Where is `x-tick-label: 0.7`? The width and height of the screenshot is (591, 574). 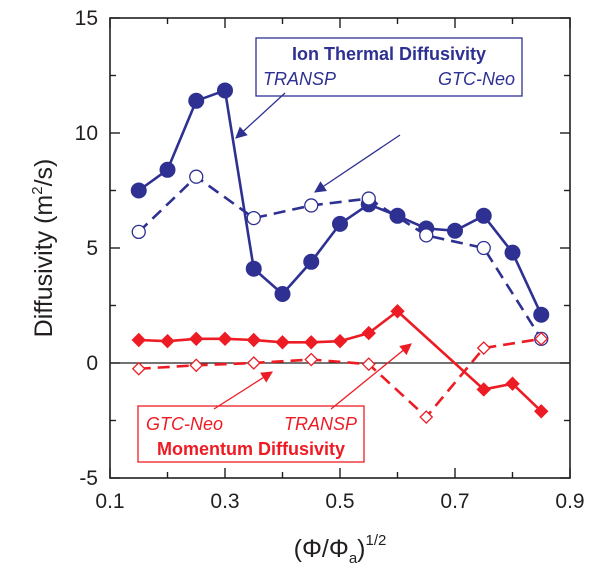 x-tick-label: 0.7 is located at coordinates (454, 501).